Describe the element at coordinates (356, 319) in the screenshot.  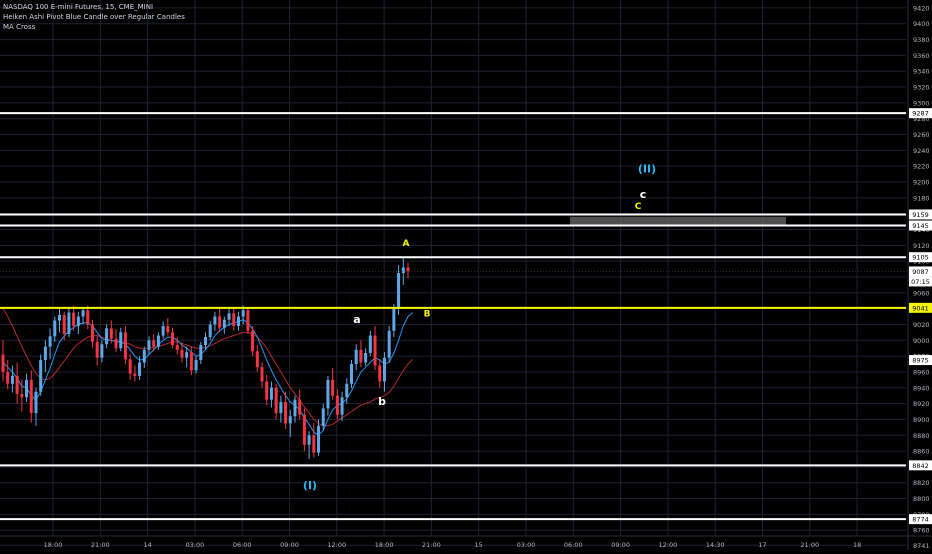
I see `wave-label: a` at that location.